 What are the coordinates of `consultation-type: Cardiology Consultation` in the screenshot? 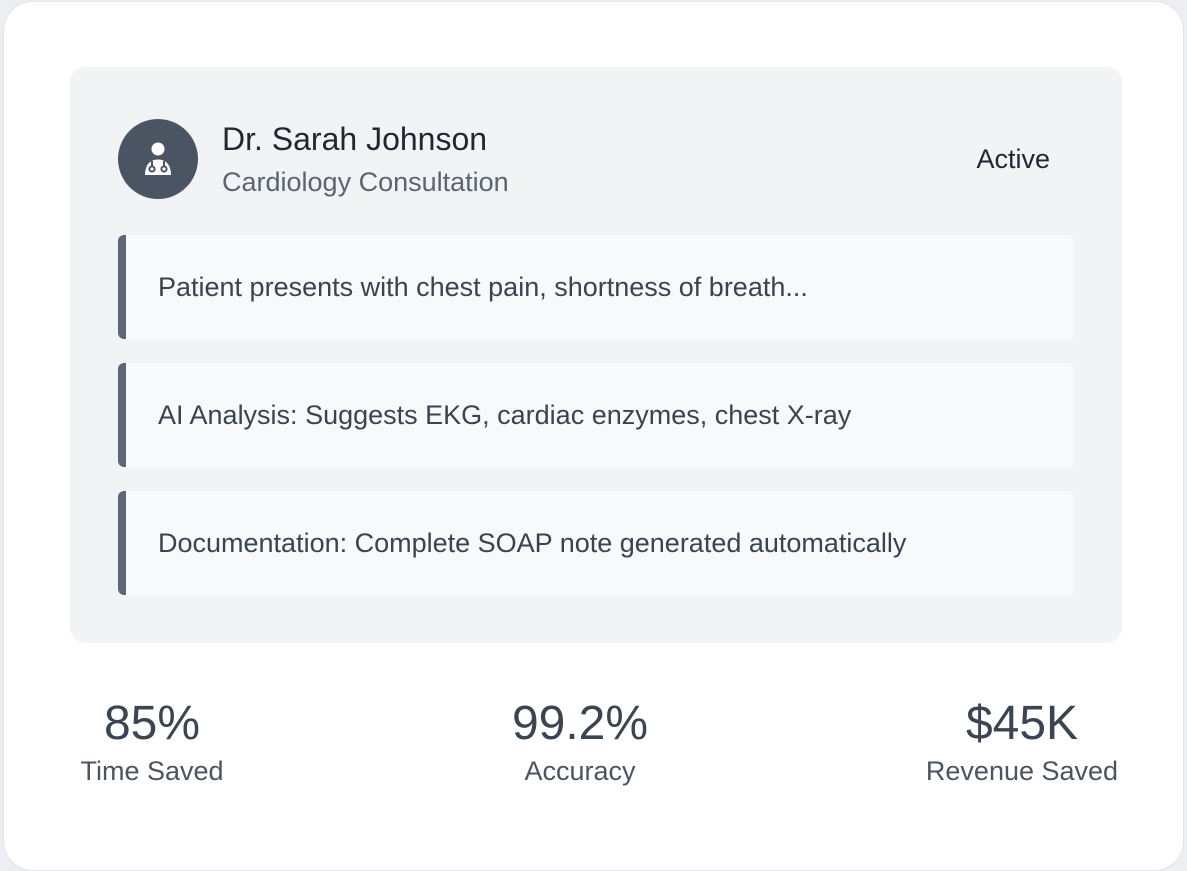 It's located at (365, 182).